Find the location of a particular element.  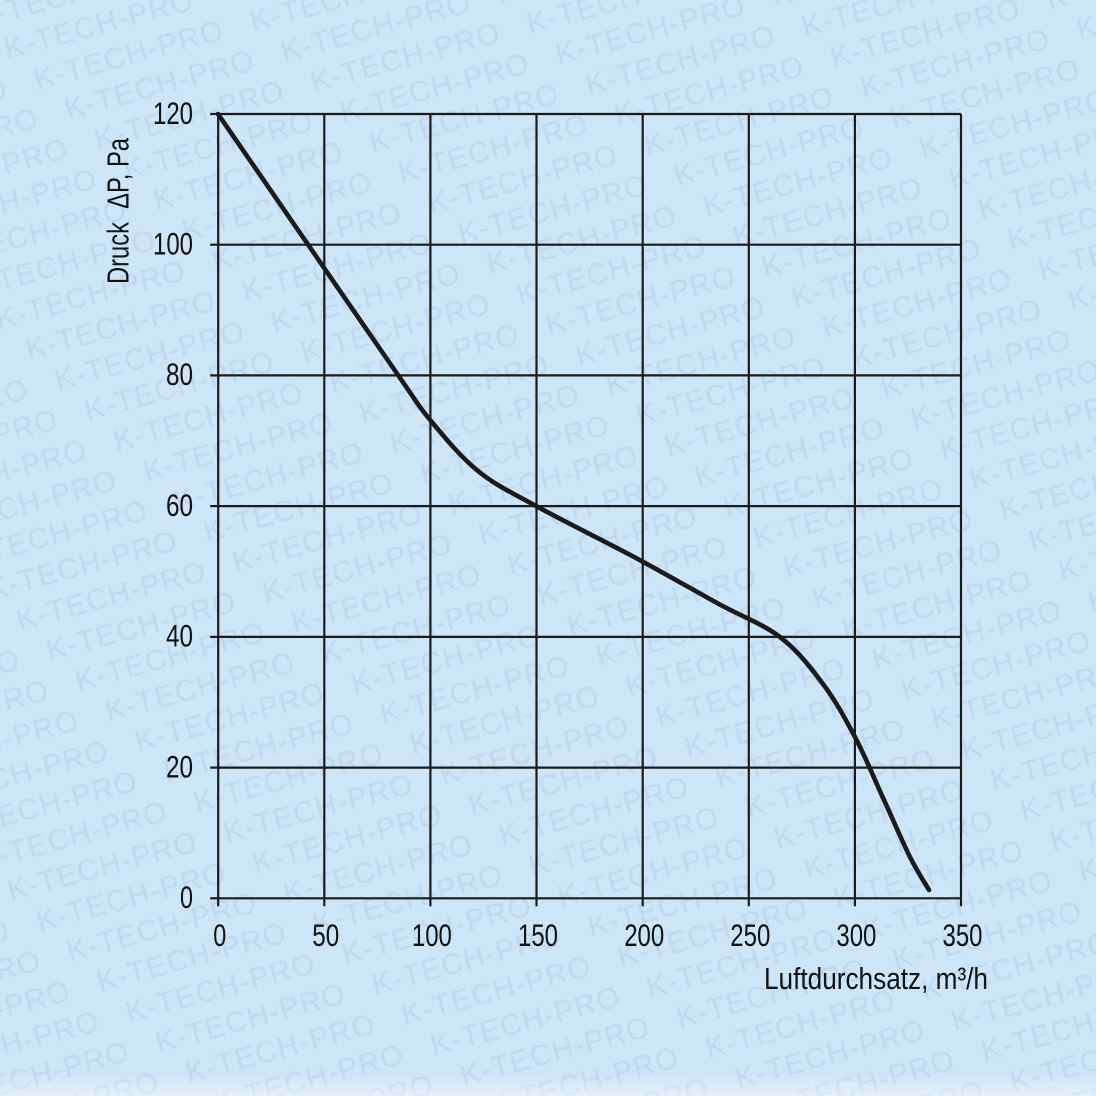

svg-text: Luftdurchsatz, m³/h is located at coordinates (876, 979).